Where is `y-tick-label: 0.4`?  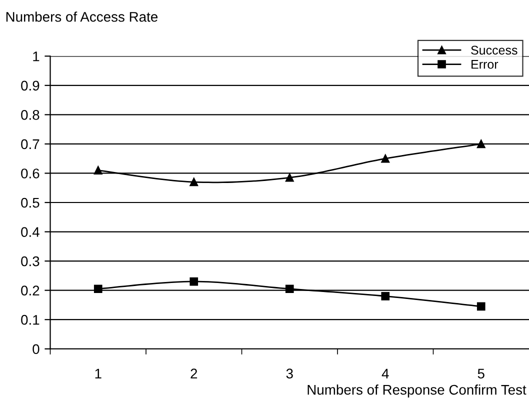
y-tick-label: 0.4 is located at coordinates (30, 232).